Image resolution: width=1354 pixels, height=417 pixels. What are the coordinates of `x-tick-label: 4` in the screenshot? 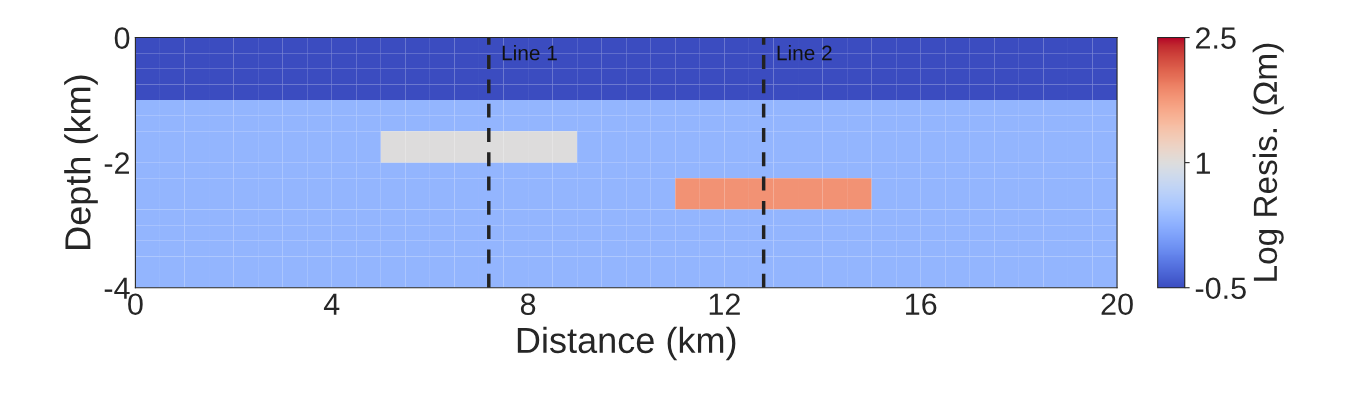 It's located at (331, 304).